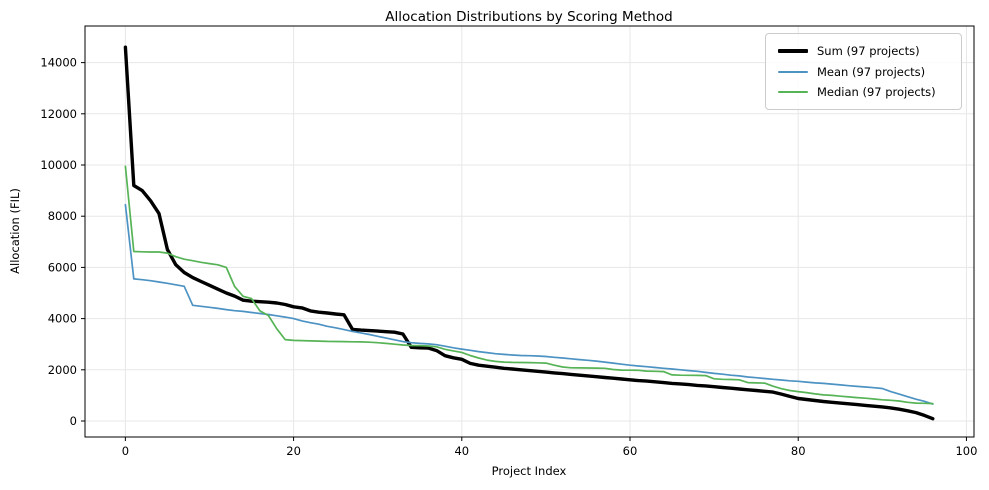 The height and width of the screenshot is (490, 989). What do you see at coordinates (793, 51) in the screenshot?
I see `sum-line-swatch` at bounding box center [793, 51].